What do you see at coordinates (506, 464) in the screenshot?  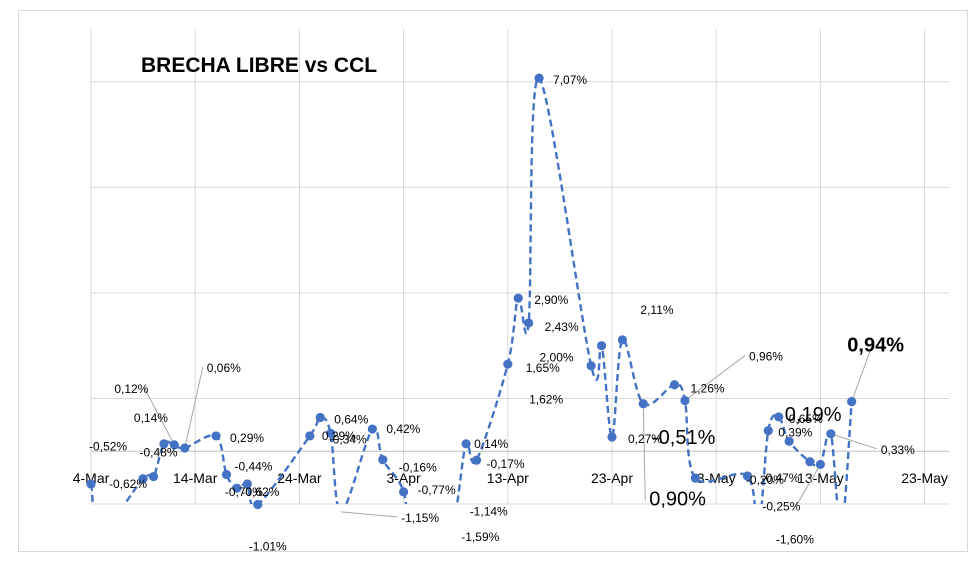 I see `data-label: -0,17%` at bounding box center [506, 464].